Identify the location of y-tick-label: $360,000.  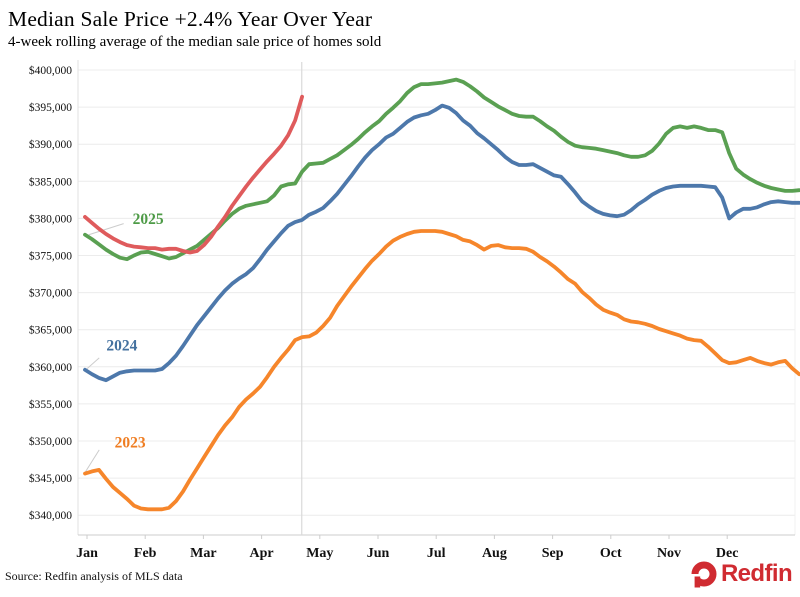
(50, 367).